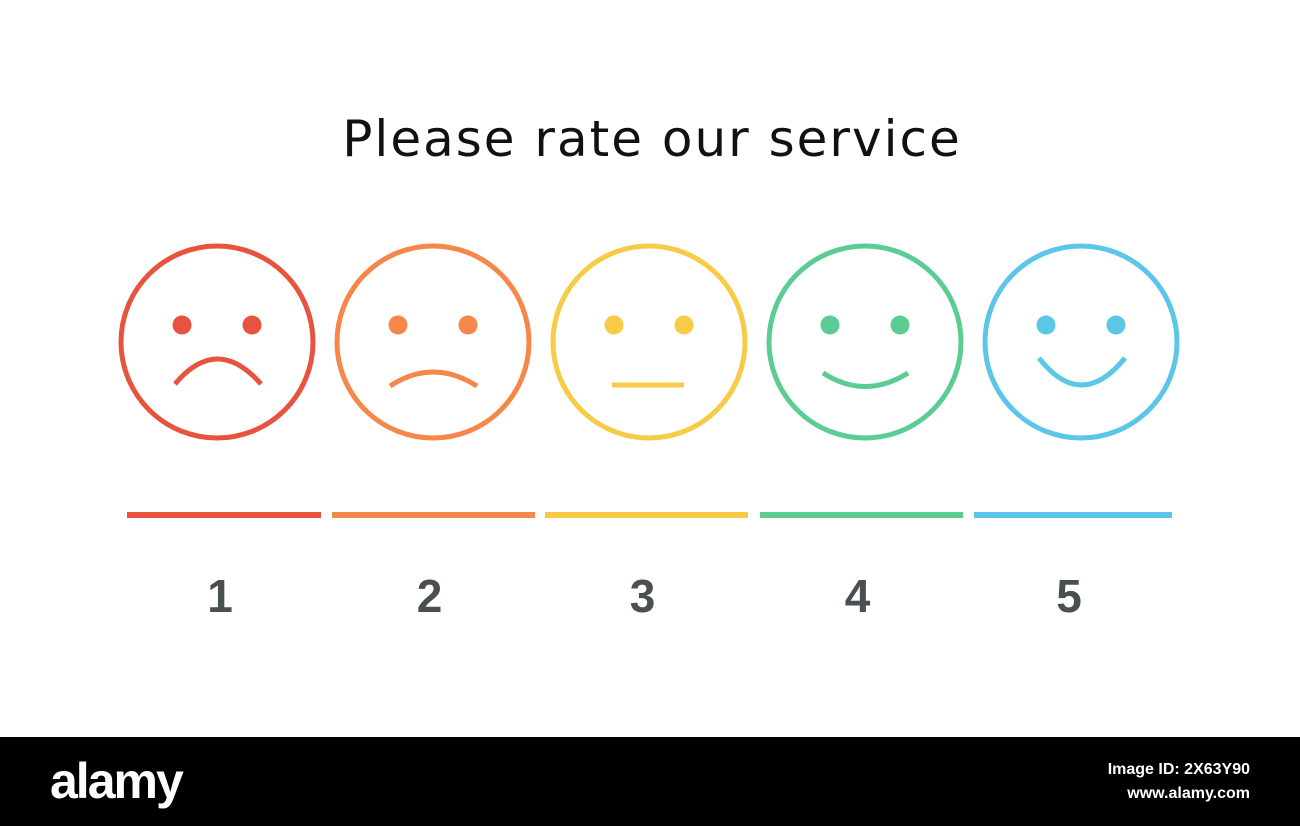 The image size is (1300, 826). What do you see at coordinates (858, 596) in the screenshot?
I see `rating-number: 4` at bounding box center [858, 596].